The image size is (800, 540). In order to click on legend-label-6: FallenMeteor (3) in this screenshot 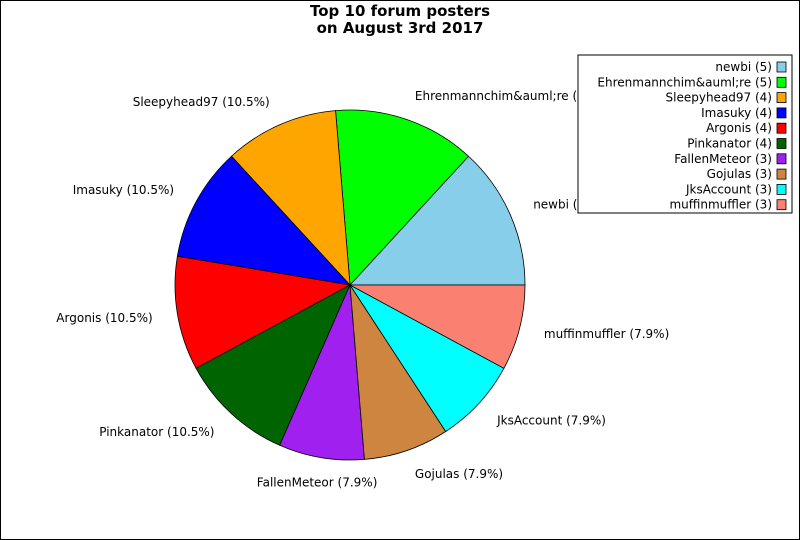, I will do `click(723, 159)`.